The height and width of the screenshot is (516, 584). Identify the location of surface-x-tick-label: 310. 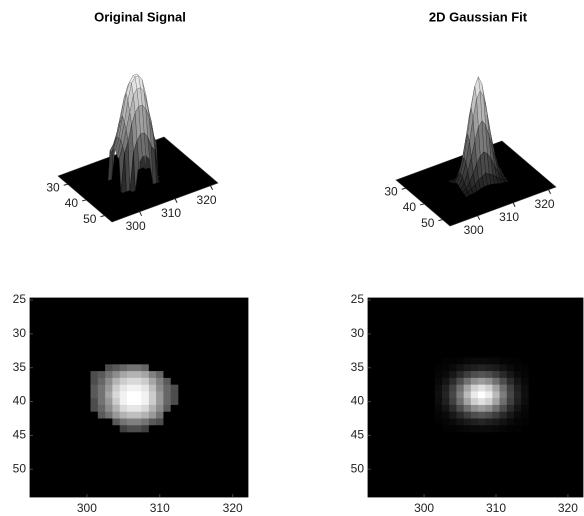
(509, 217).